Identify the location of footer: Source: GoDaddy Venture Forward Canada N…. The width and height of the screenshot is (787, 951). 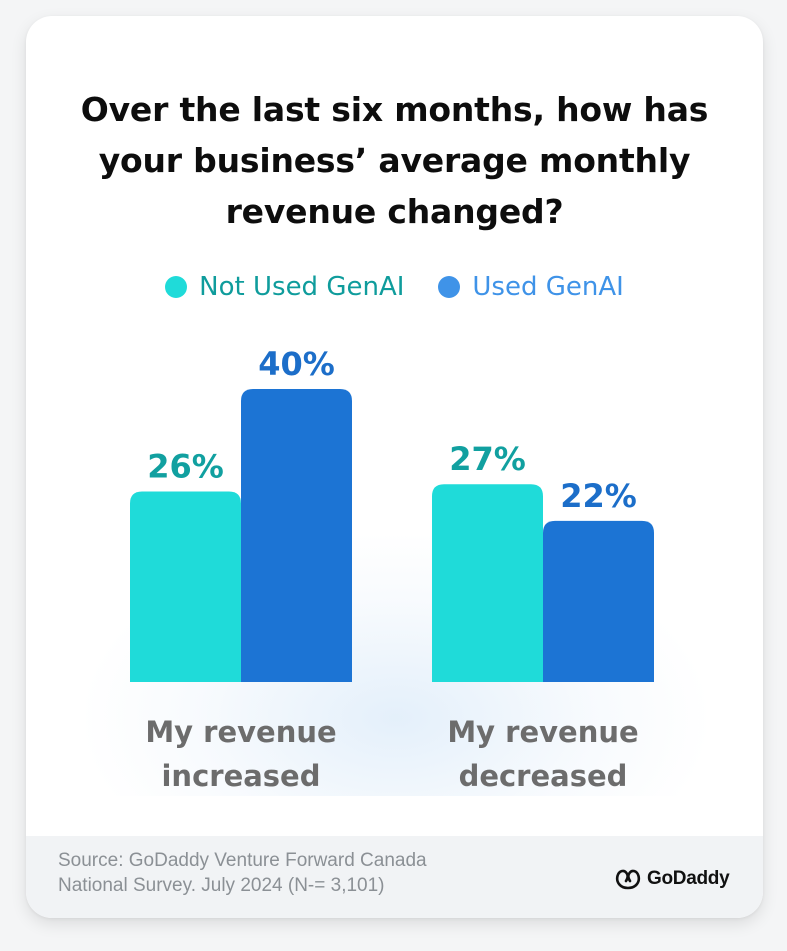
(394, 877).